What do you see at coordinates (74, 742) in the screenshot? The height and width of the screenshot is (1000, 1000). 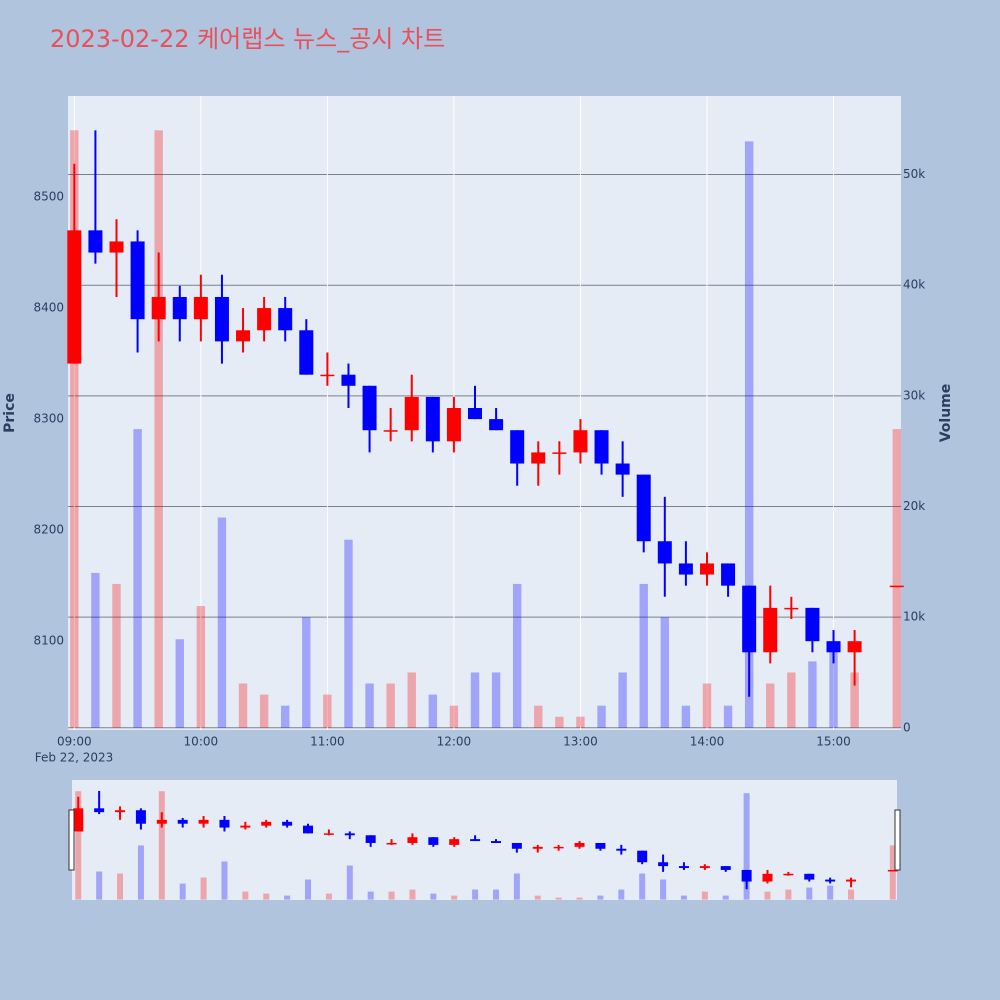 I see `x-tick-label: 09:00` at bounding box center [74, 742].